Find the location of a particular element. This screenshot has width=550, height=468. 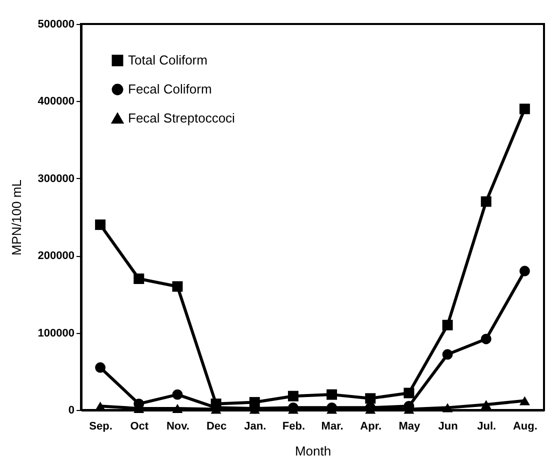

x-tick-label: Apr. is located at coordinates (371, 426).